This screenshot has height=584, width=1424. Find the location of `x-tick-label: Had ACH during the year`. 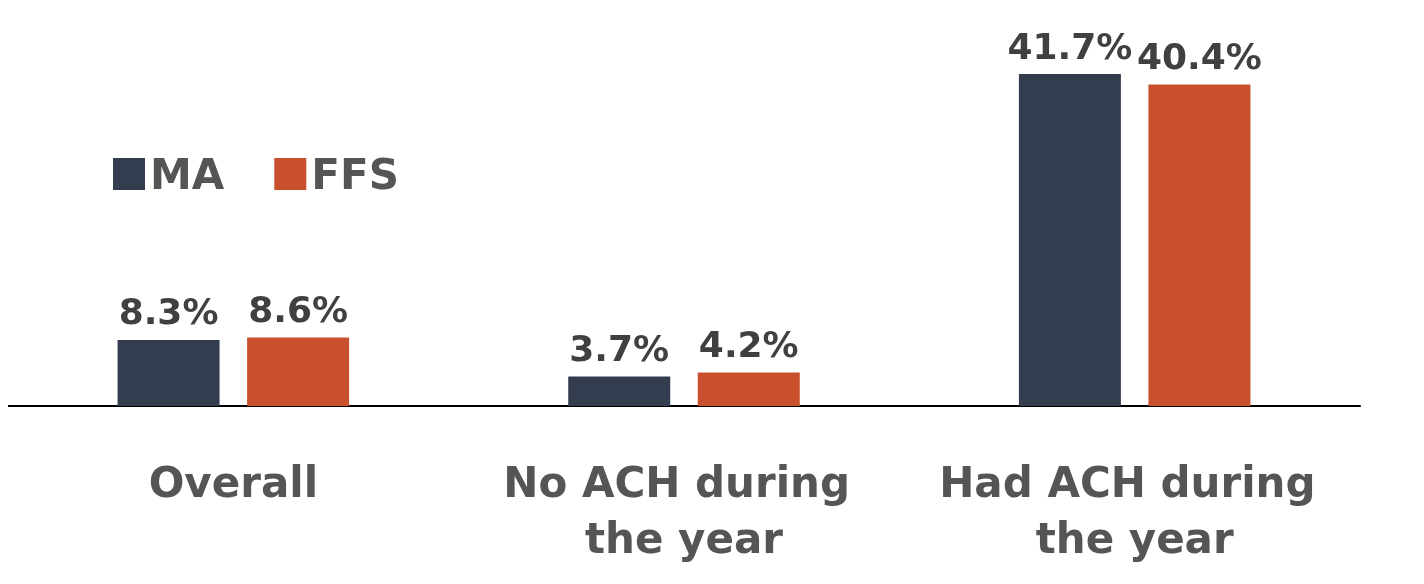

x-tick-label: Had ACH during the year is located at coordinates (1135, 510).